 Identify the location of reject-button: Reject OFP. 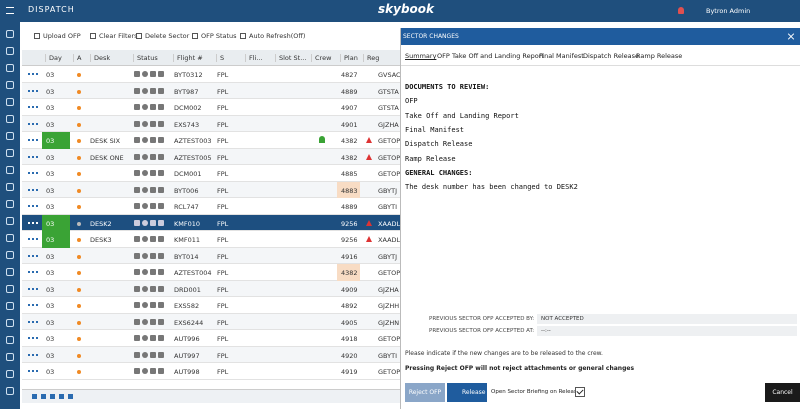
(425, 392).